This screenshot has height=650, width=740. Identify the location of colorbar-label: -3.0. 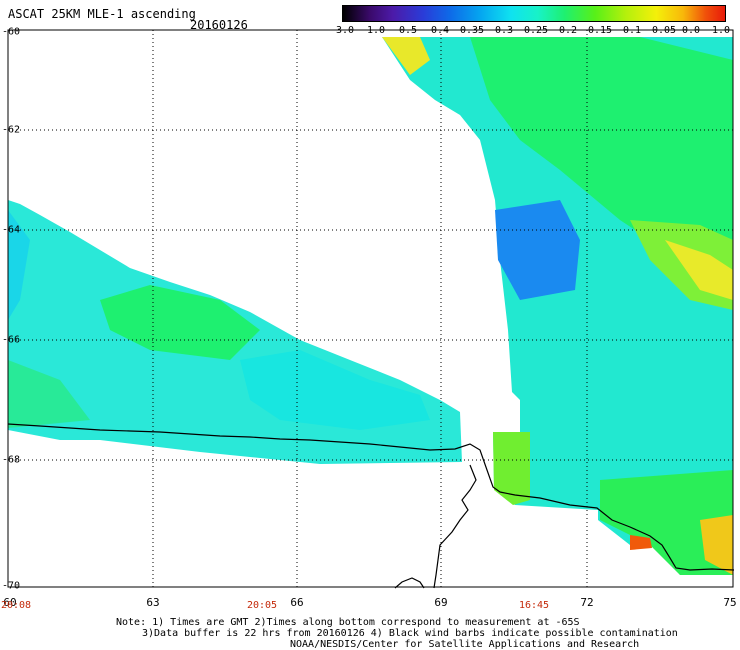
(342, 30).